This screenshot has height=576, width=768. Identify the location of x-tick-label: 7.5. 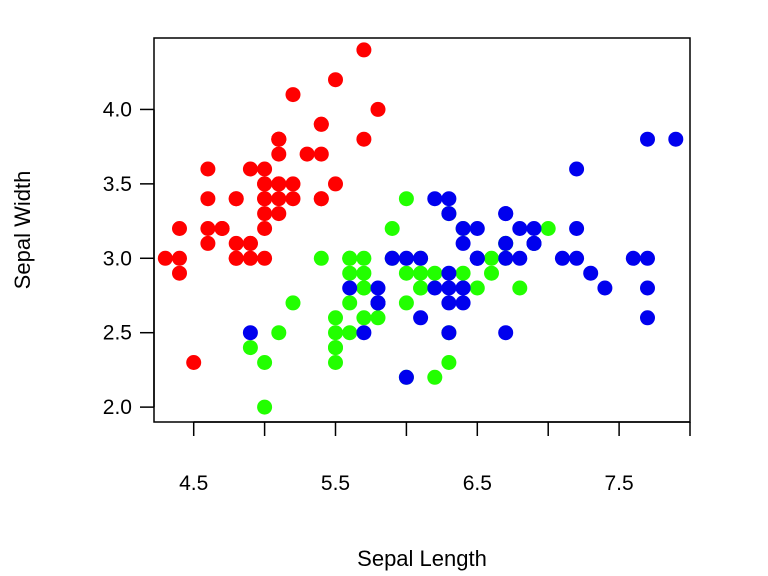
(618, 483).